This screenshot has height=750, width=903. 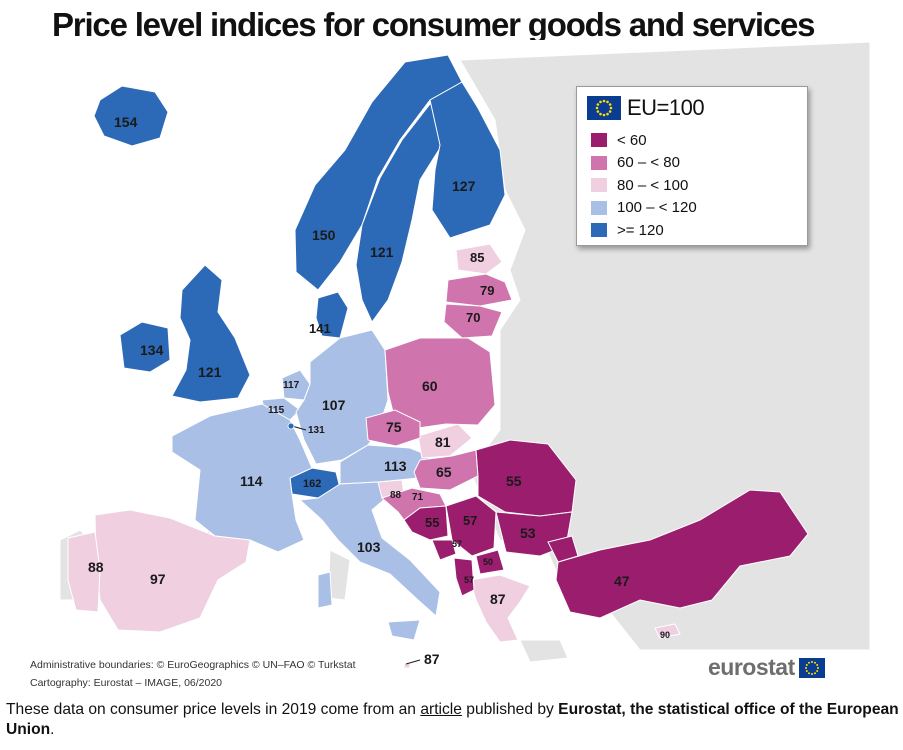 I want to click on value-greece: 87, so click(x=498, y=599).